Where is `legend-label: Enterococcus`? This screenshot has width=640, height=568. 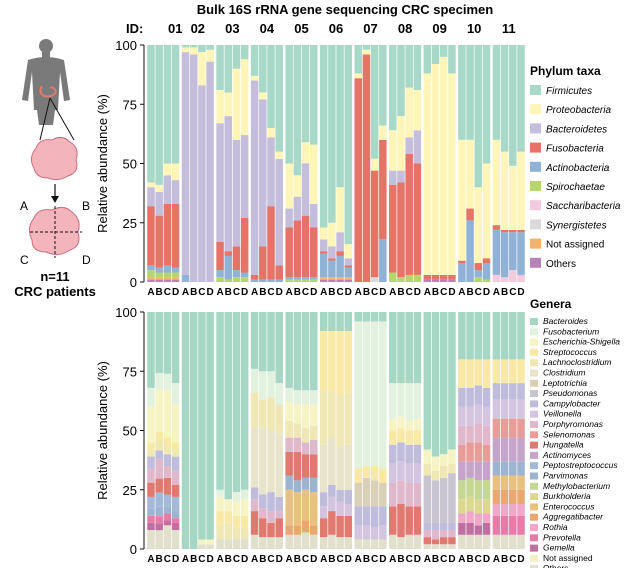 legend-label: Enterococcus is located at coordinates (569, 506).